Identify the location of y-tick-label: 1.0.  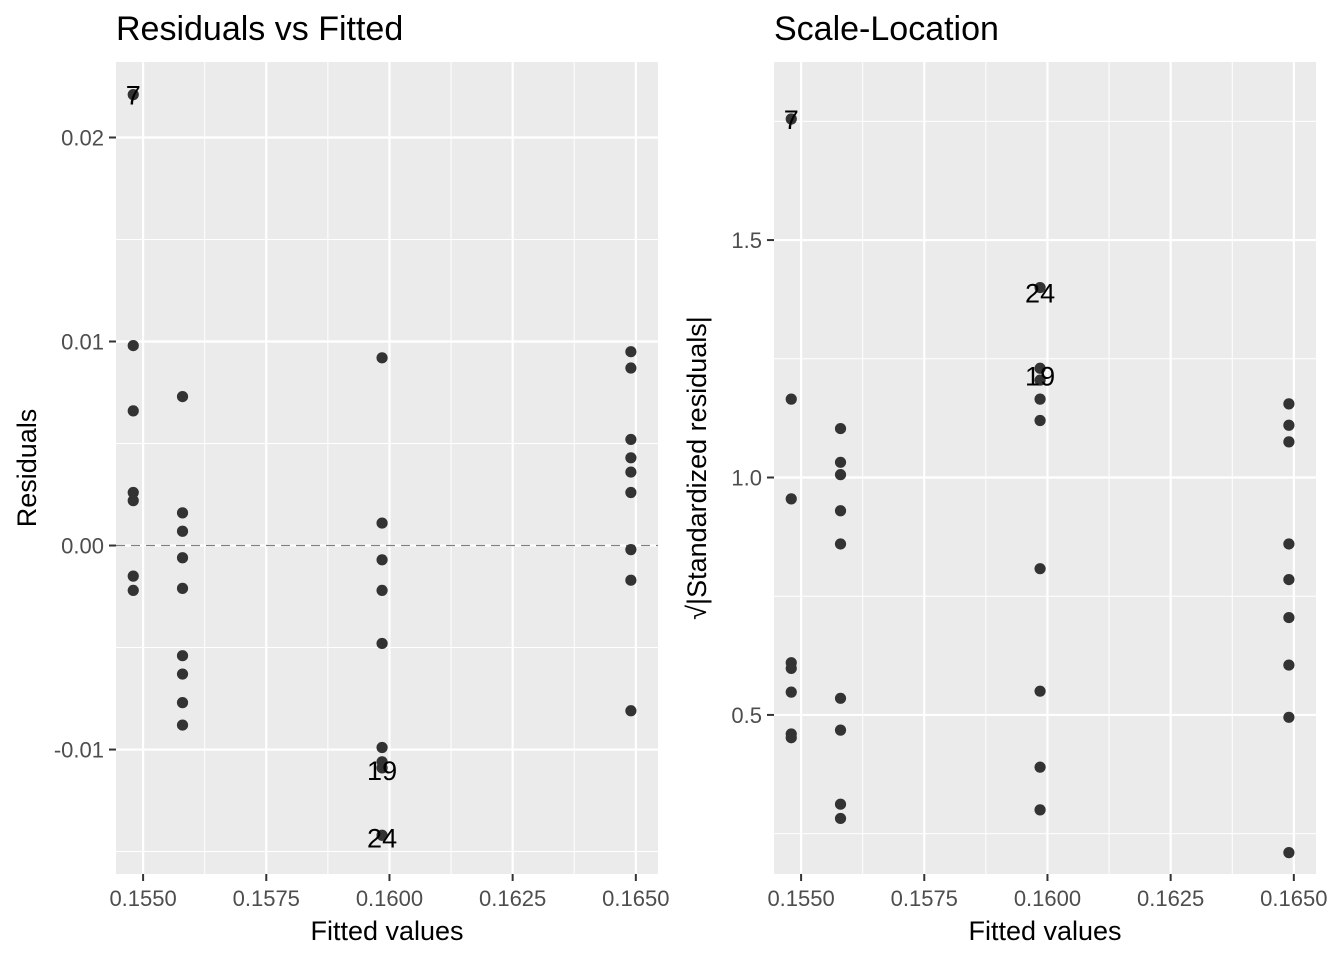
(746, 477).